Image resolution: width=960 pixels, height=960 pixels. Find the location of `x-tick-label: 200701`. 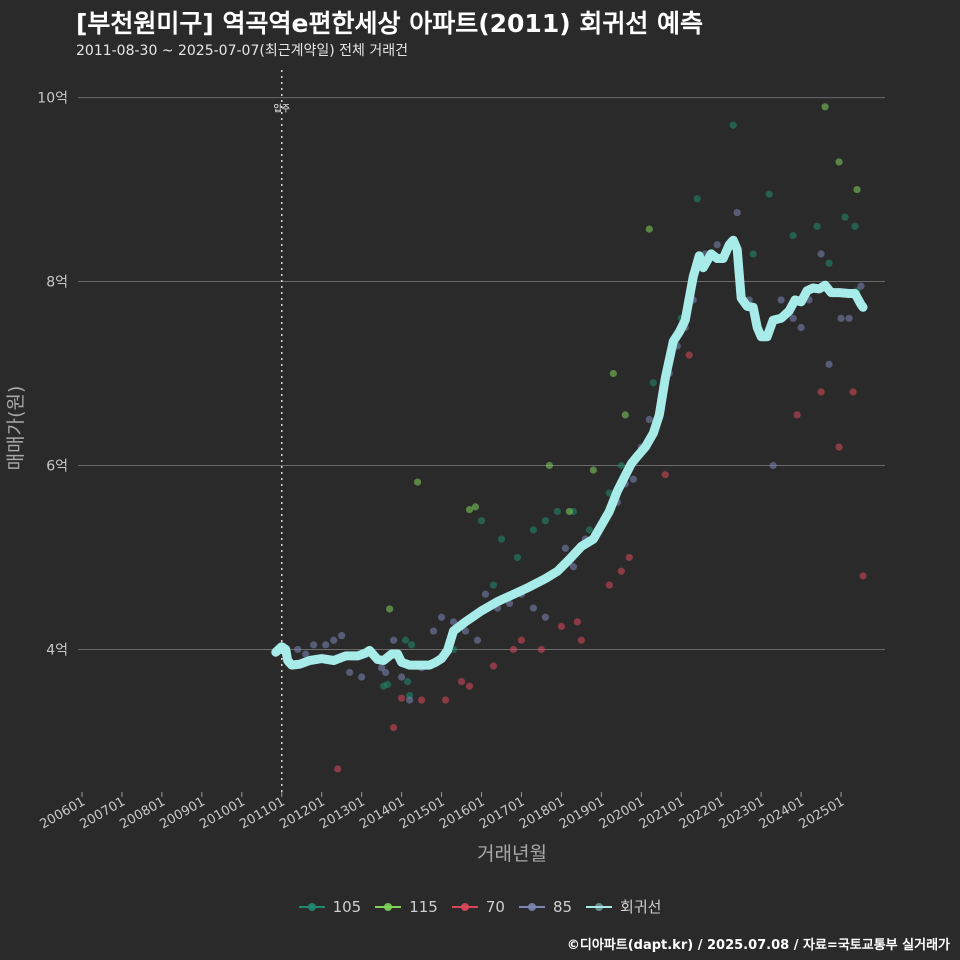

x-tick-label: 200701 is located at coordinates (102, 813).